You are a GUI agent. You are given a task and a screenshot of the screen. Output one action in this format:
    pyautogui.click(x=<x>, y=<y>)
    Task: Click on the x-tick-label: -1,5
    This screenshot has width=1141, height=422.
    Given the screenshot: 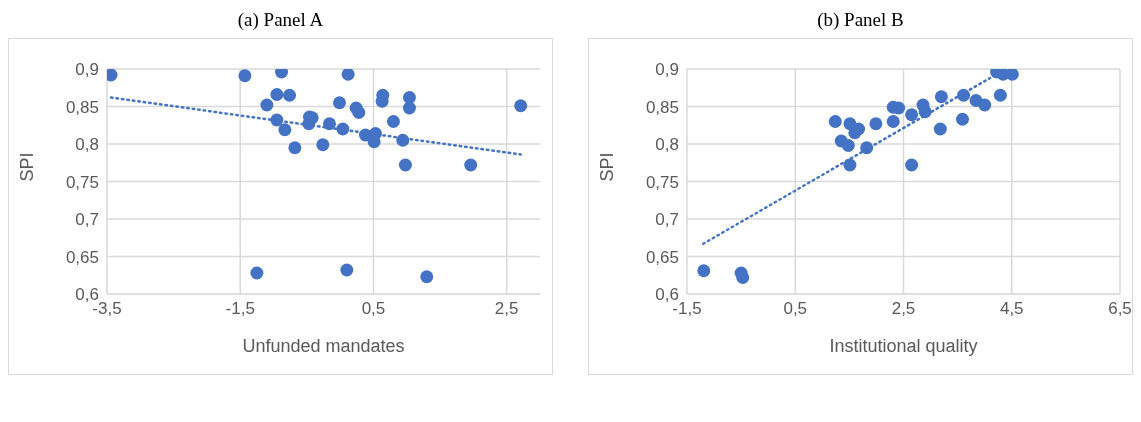 What is the action you would take?
    pyautogui.click(x=240, y=309)
    